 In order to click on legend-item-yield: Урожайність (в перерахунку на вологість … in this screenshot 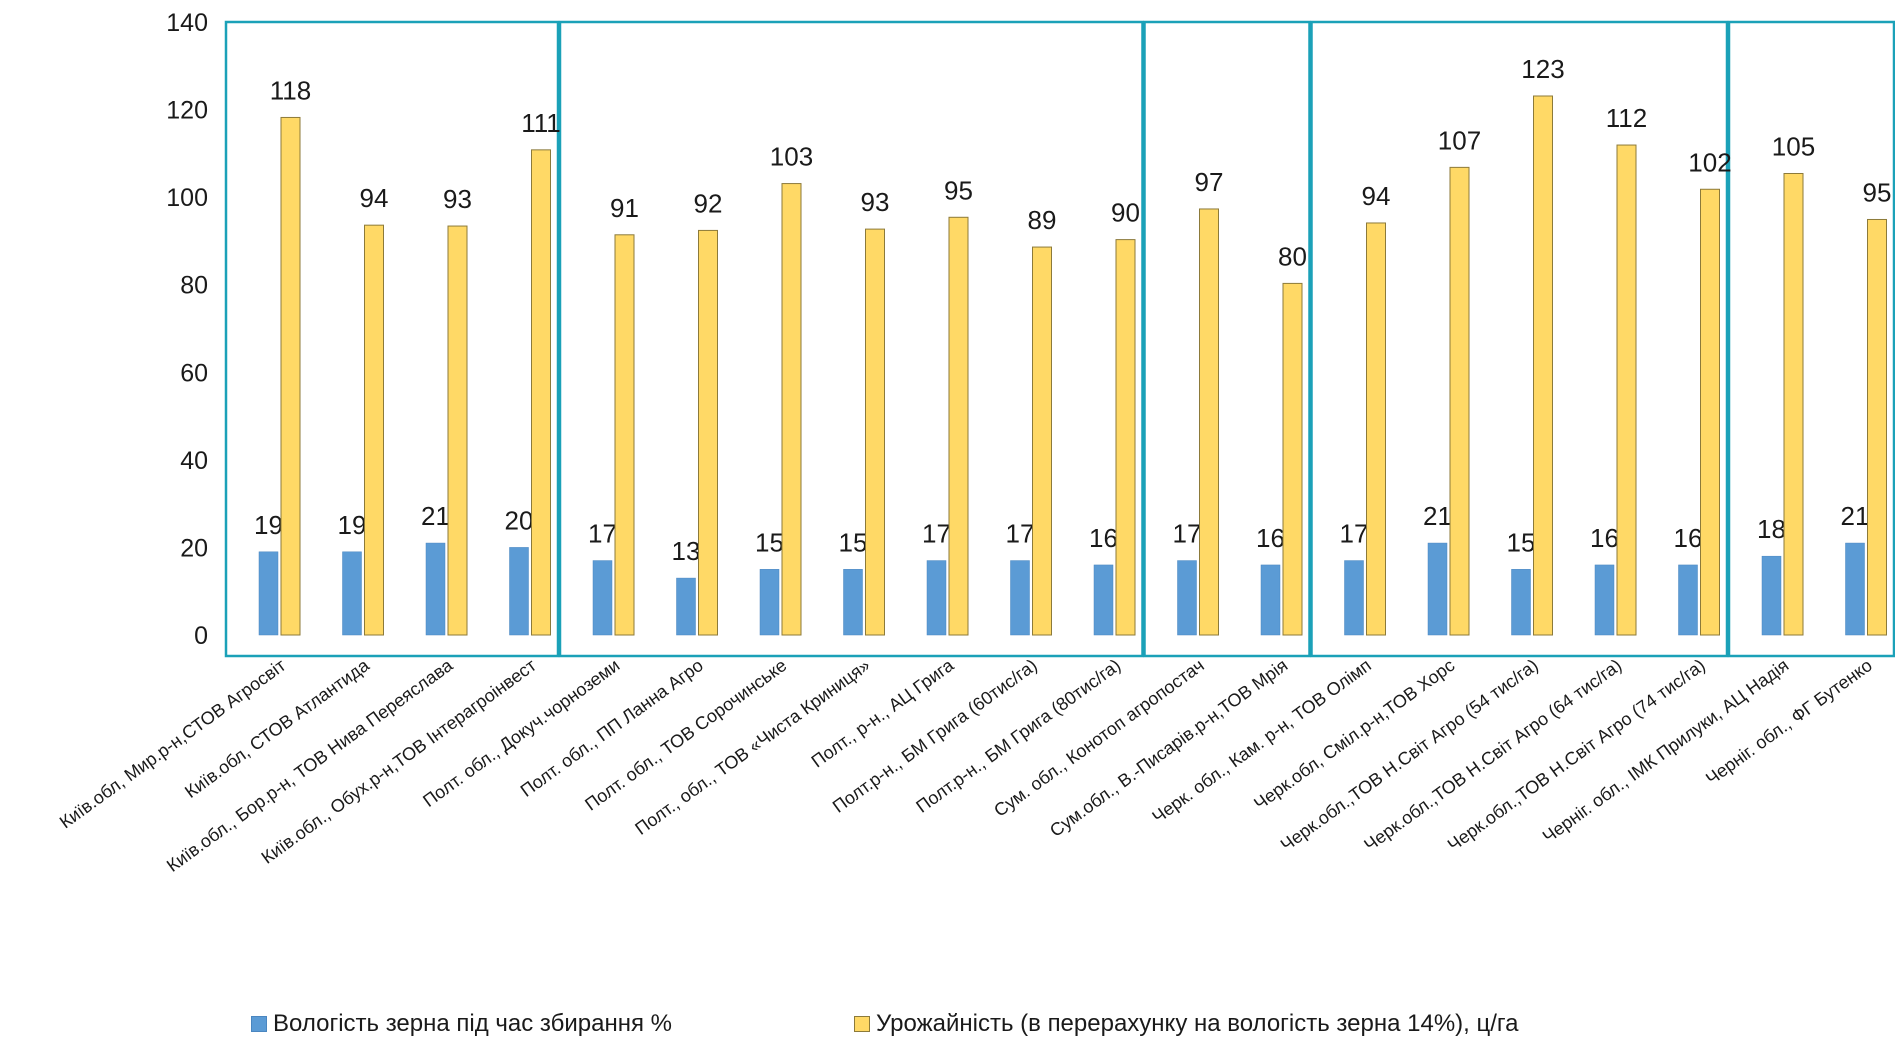, I will do `click(1186, 1024)`.